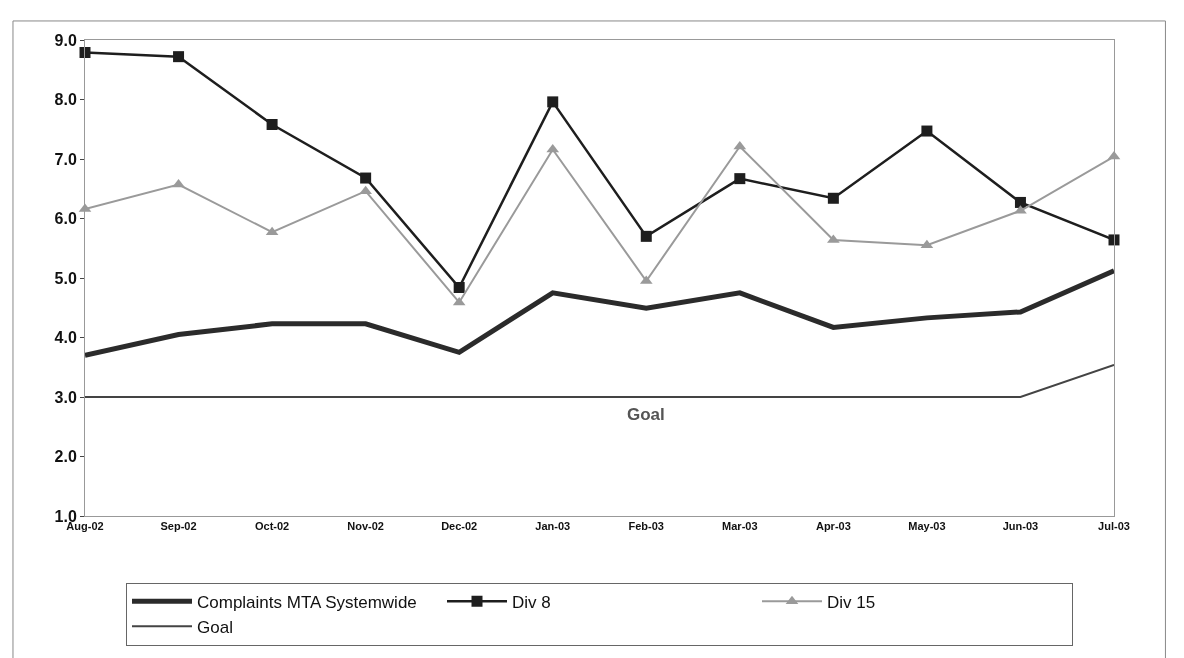 This screenshot has height=658, width=1184. Describe the element at coordinates (65, 40) in the screenshot. I see `y-tick-label: 9.0` at that location.